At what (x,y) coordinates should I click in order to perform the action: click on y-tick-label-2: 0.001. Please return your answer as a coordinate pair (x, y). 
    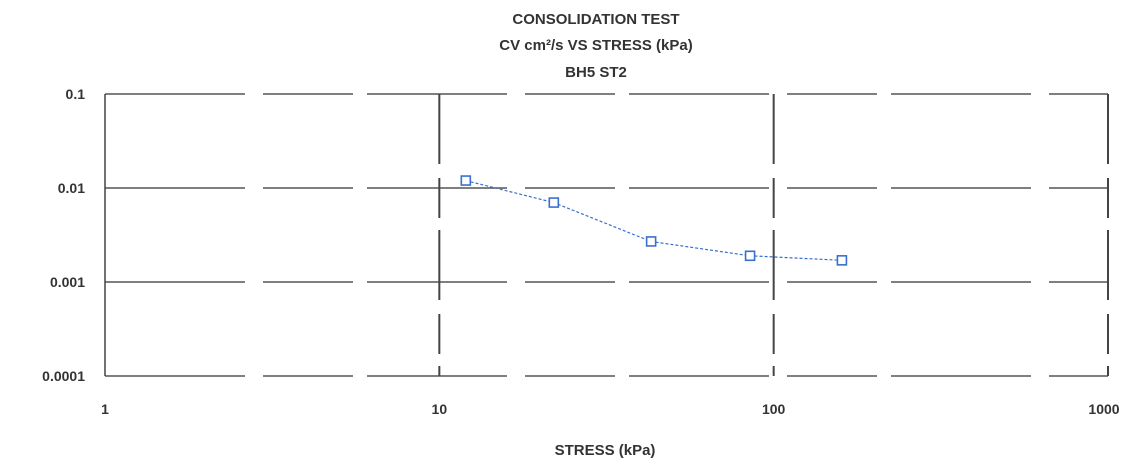
    Looking at the image, I should click on (67, 282).